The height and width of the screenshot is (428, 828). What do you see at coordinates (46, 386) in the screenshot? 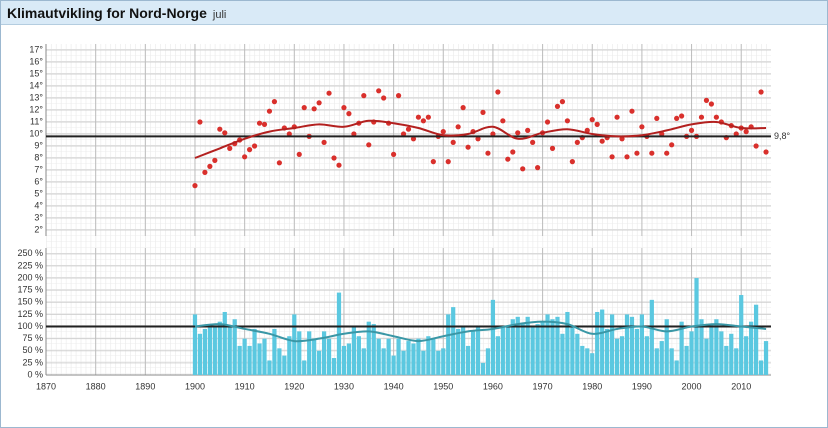
I see `x-tick-label: 1870` at bounding box center [46, 386].